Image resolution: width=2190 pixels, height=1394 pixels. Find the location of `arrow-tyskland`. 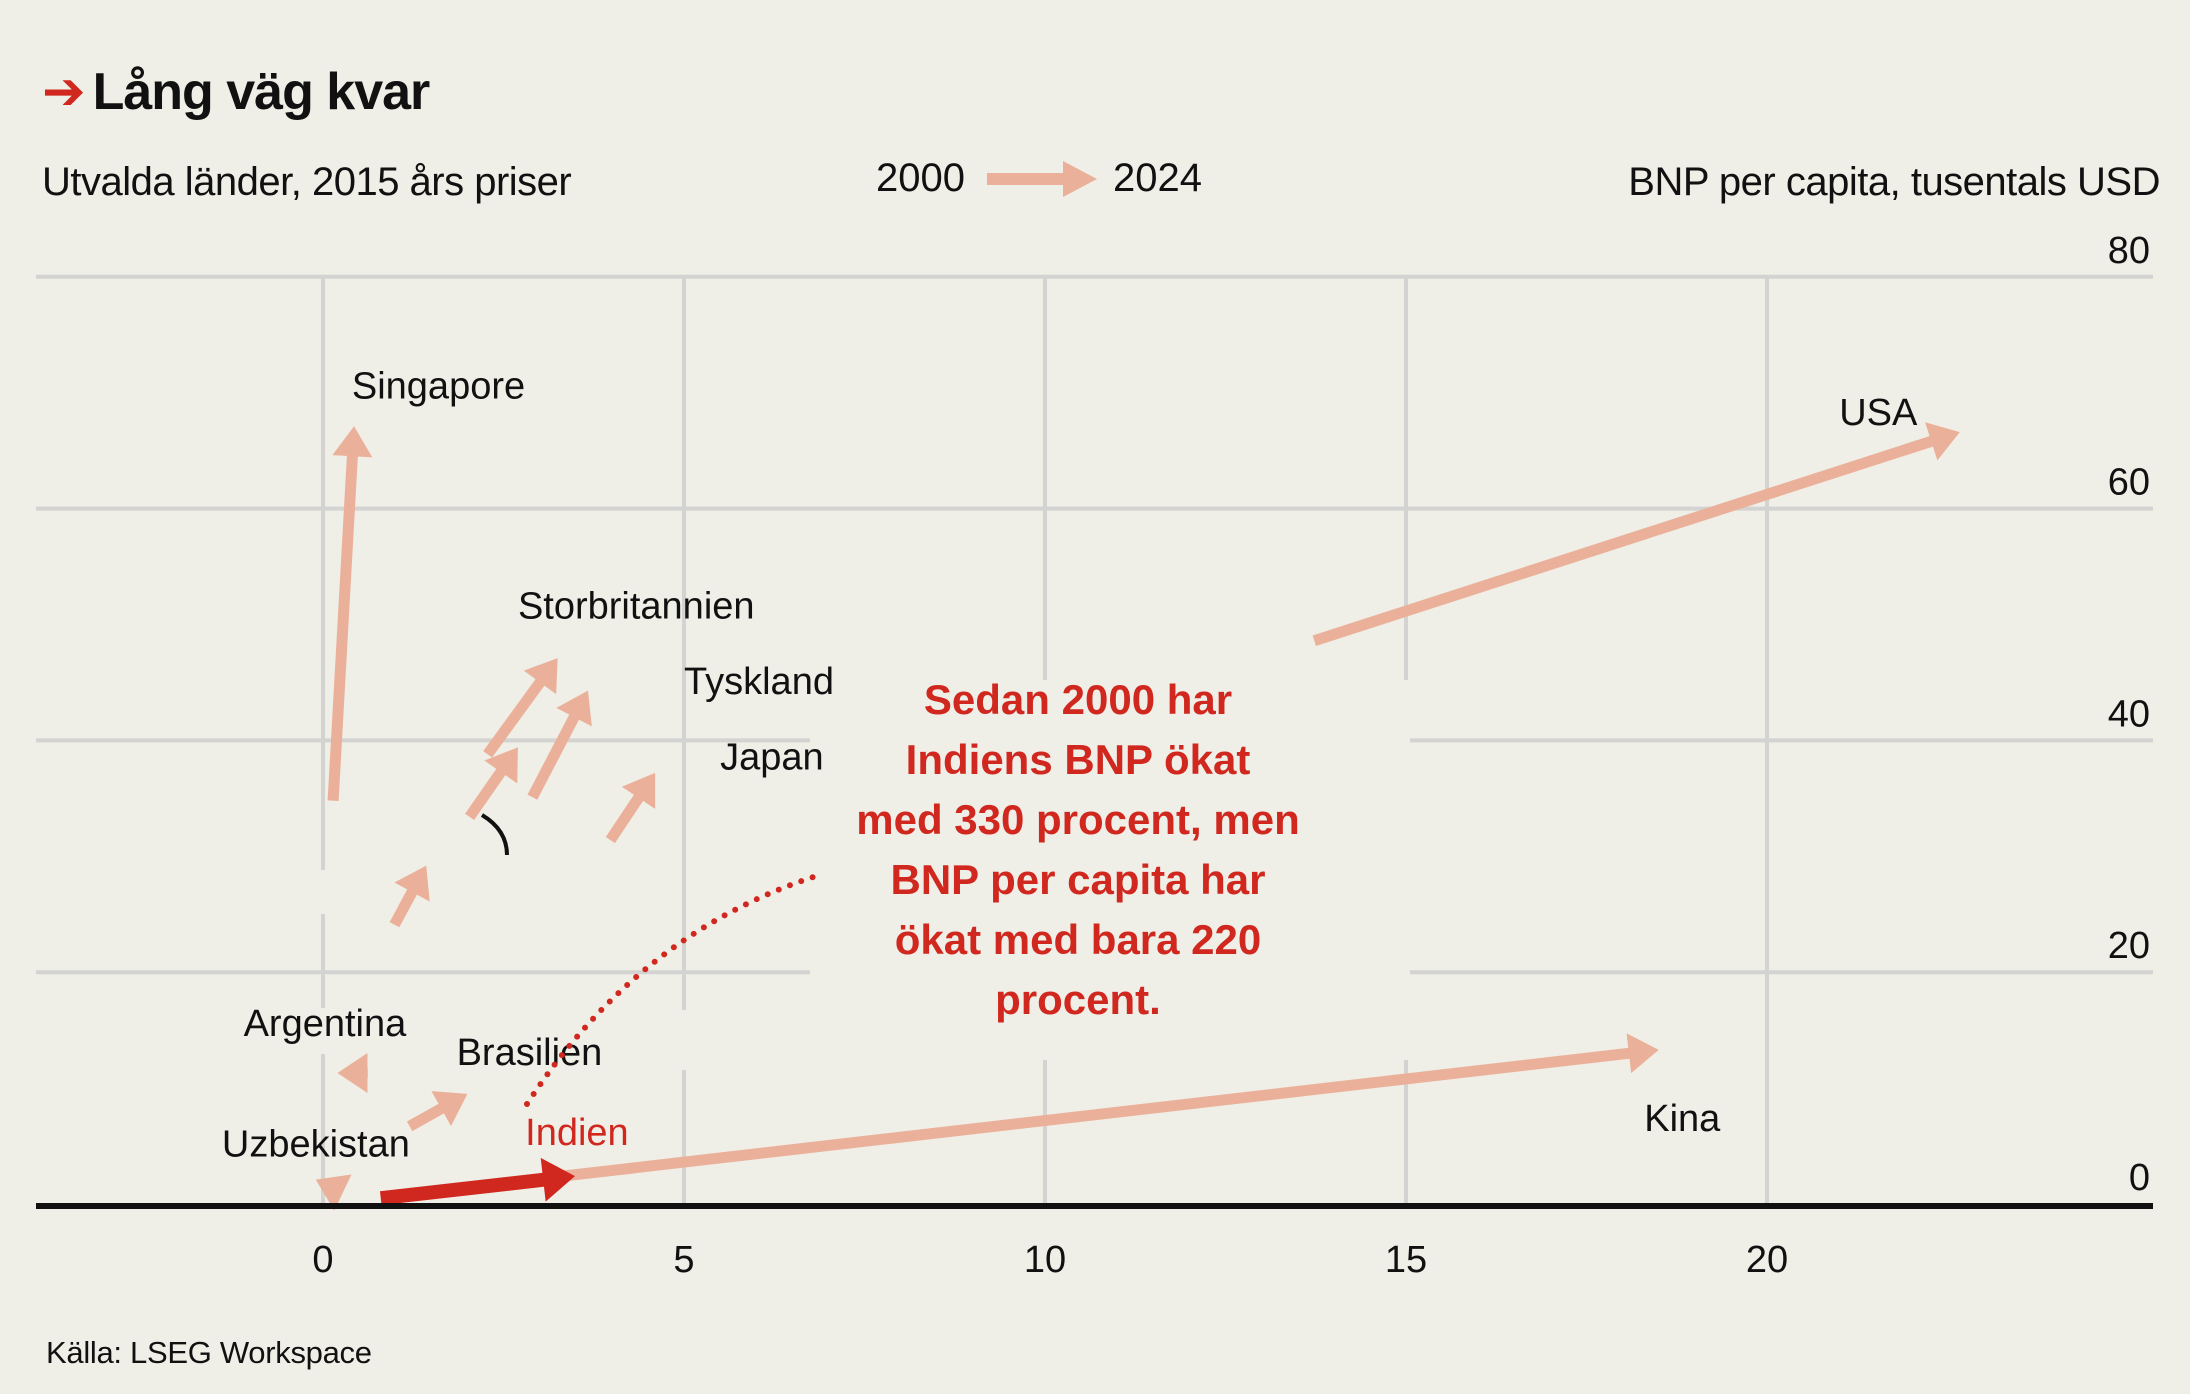

arrow-tyskland is located at coordinates (559, 745).